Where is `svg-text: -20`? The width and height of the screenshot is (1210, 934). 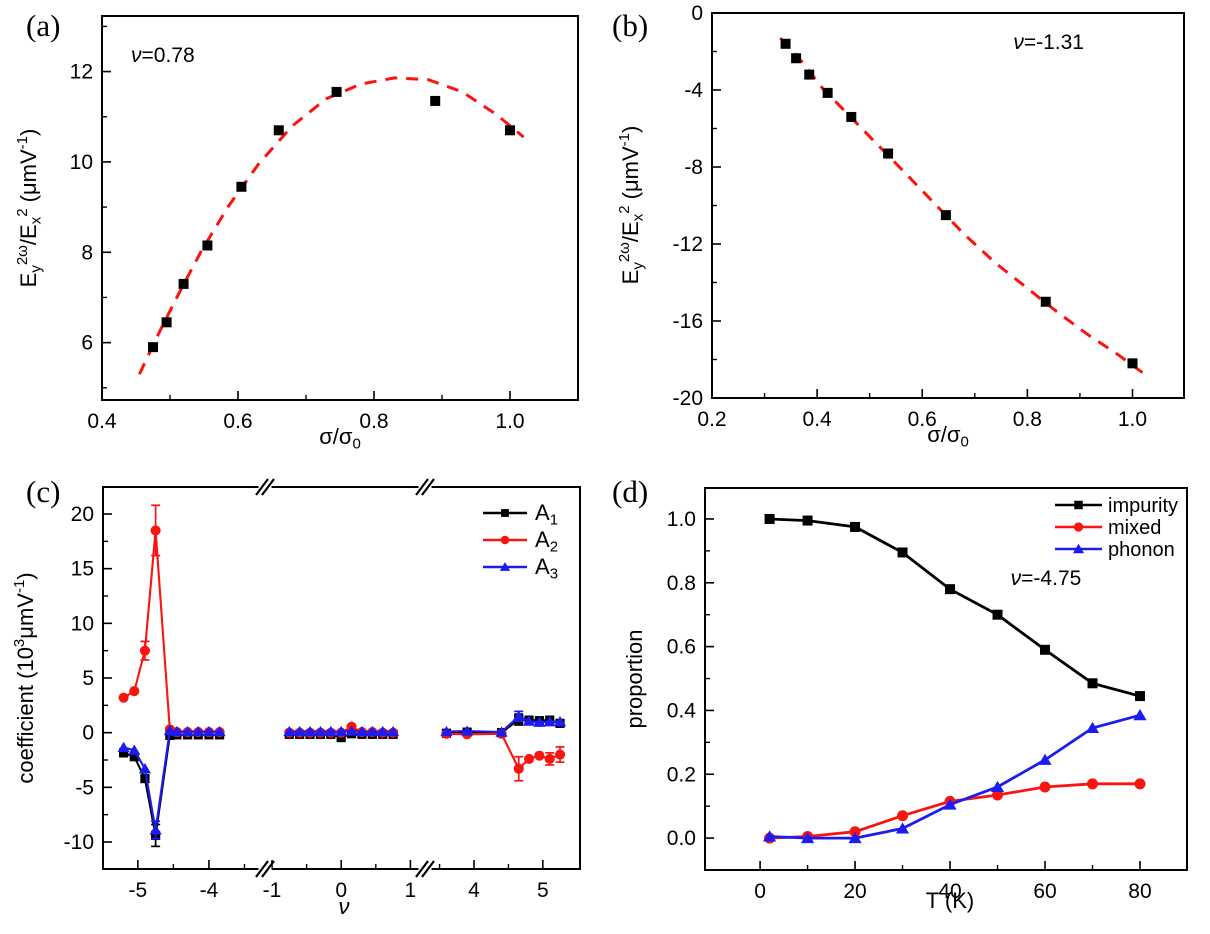 svg-text: -20 is located at coordinates (688, 398).